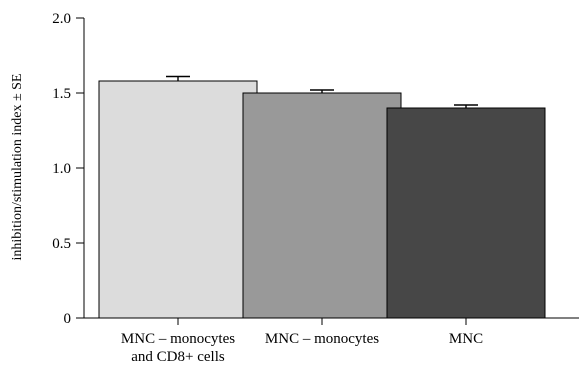  I want to click on x-category-label: and CD8+ cells, so click(178, 357).